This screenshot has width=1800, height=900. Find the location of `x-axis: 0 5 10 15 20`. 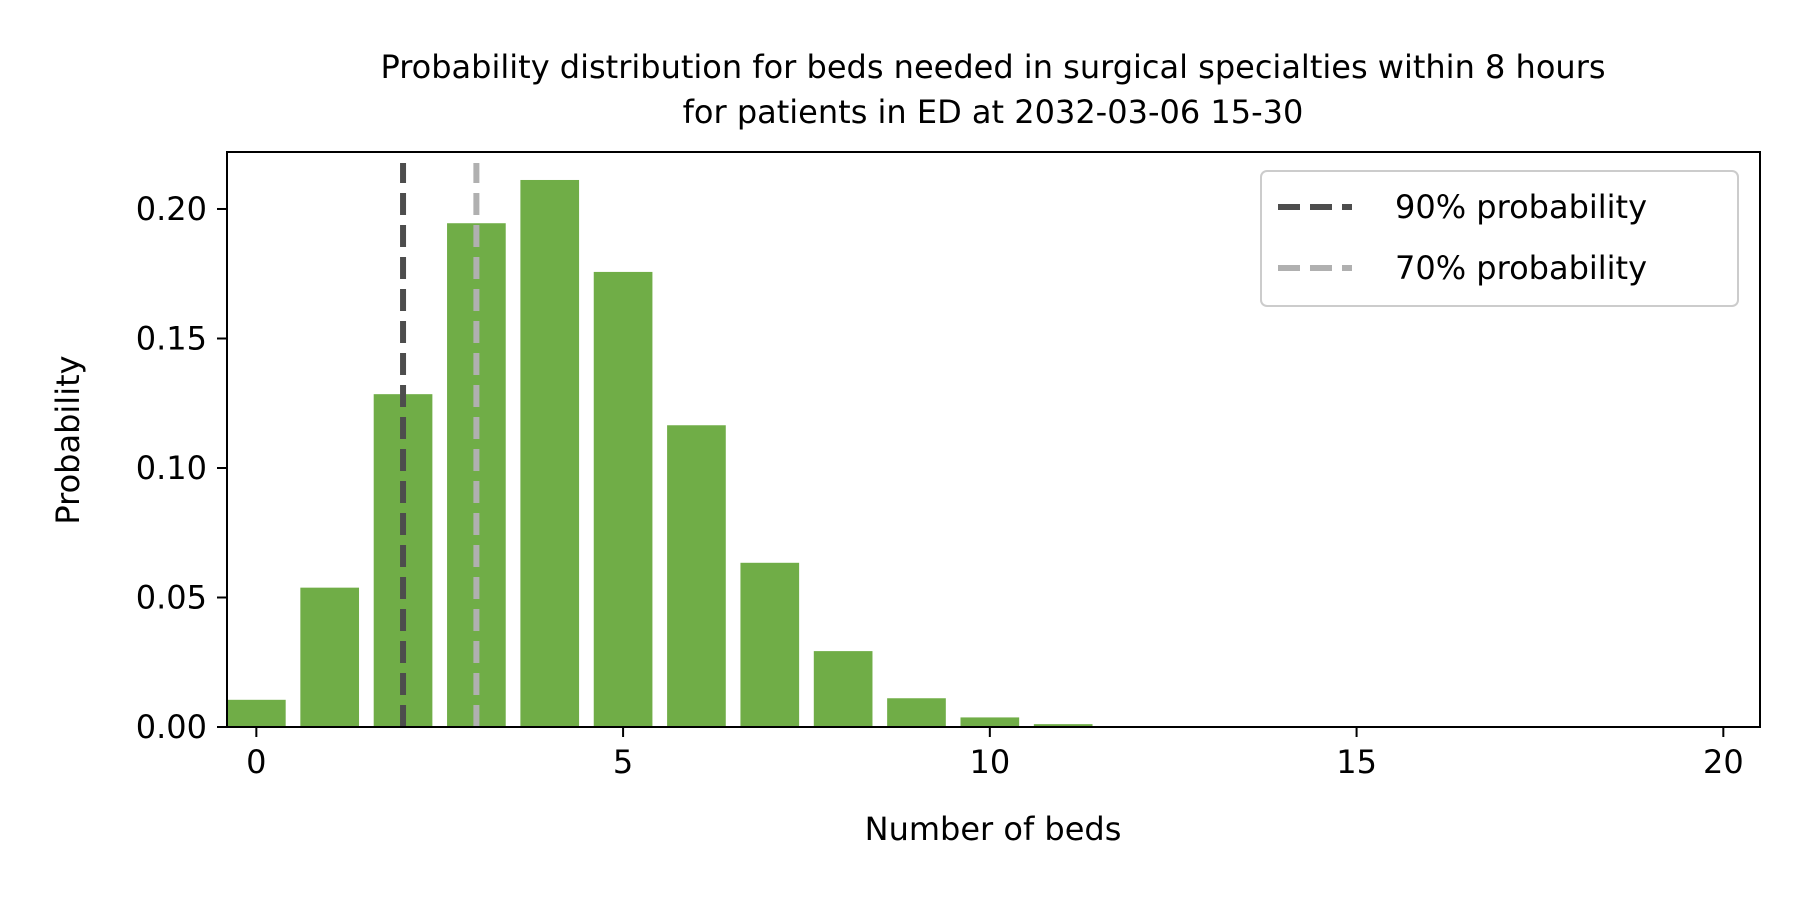

x-axis: 0 5 10 15 20 is located at coordinates (995, 754).